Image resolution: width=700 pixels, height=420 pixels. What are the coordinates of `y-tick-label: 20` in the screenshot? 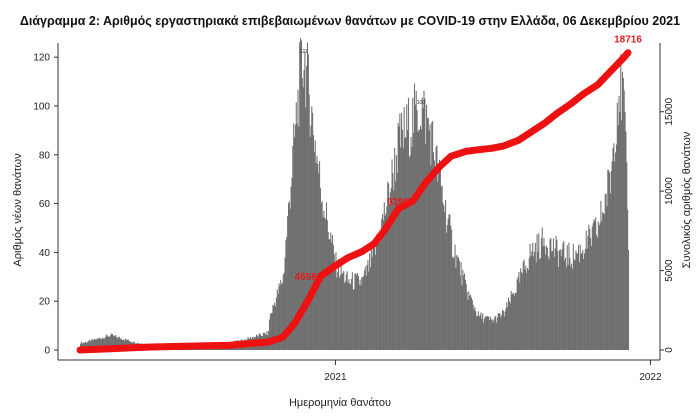 It's located at (45, 302).